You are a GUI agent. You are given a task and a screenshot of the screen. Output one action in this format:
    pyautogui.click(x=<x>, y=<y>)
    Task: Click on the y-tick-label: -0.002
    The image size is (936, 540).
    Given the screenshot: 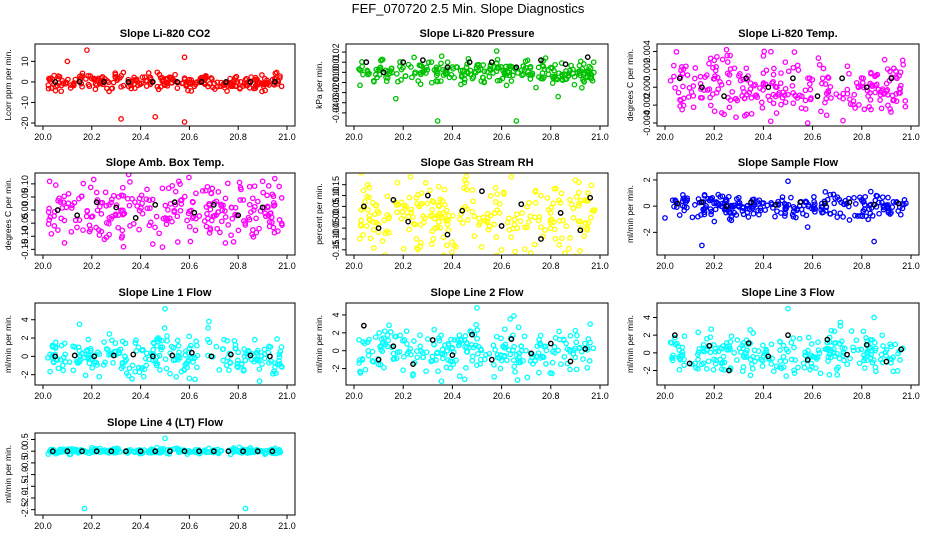 What is the action you would take?
    pyautogui.click(x=647, y=105)
    